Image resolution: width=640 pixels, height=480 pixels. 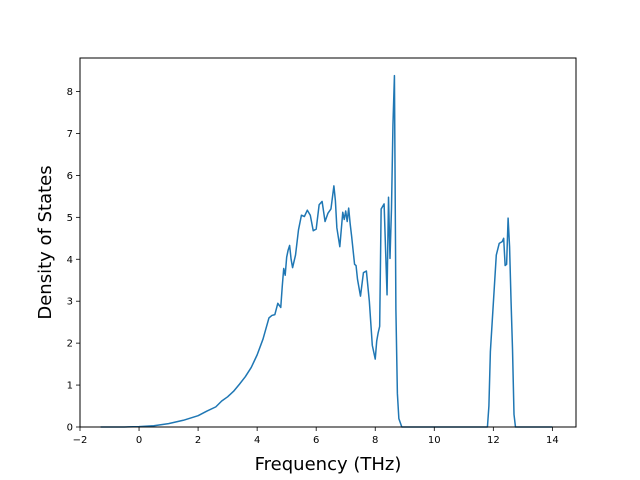 I want to click on x-axis-ticks: −2 0 2 4 6 8 10 12 14, so click(x=316, y=436).